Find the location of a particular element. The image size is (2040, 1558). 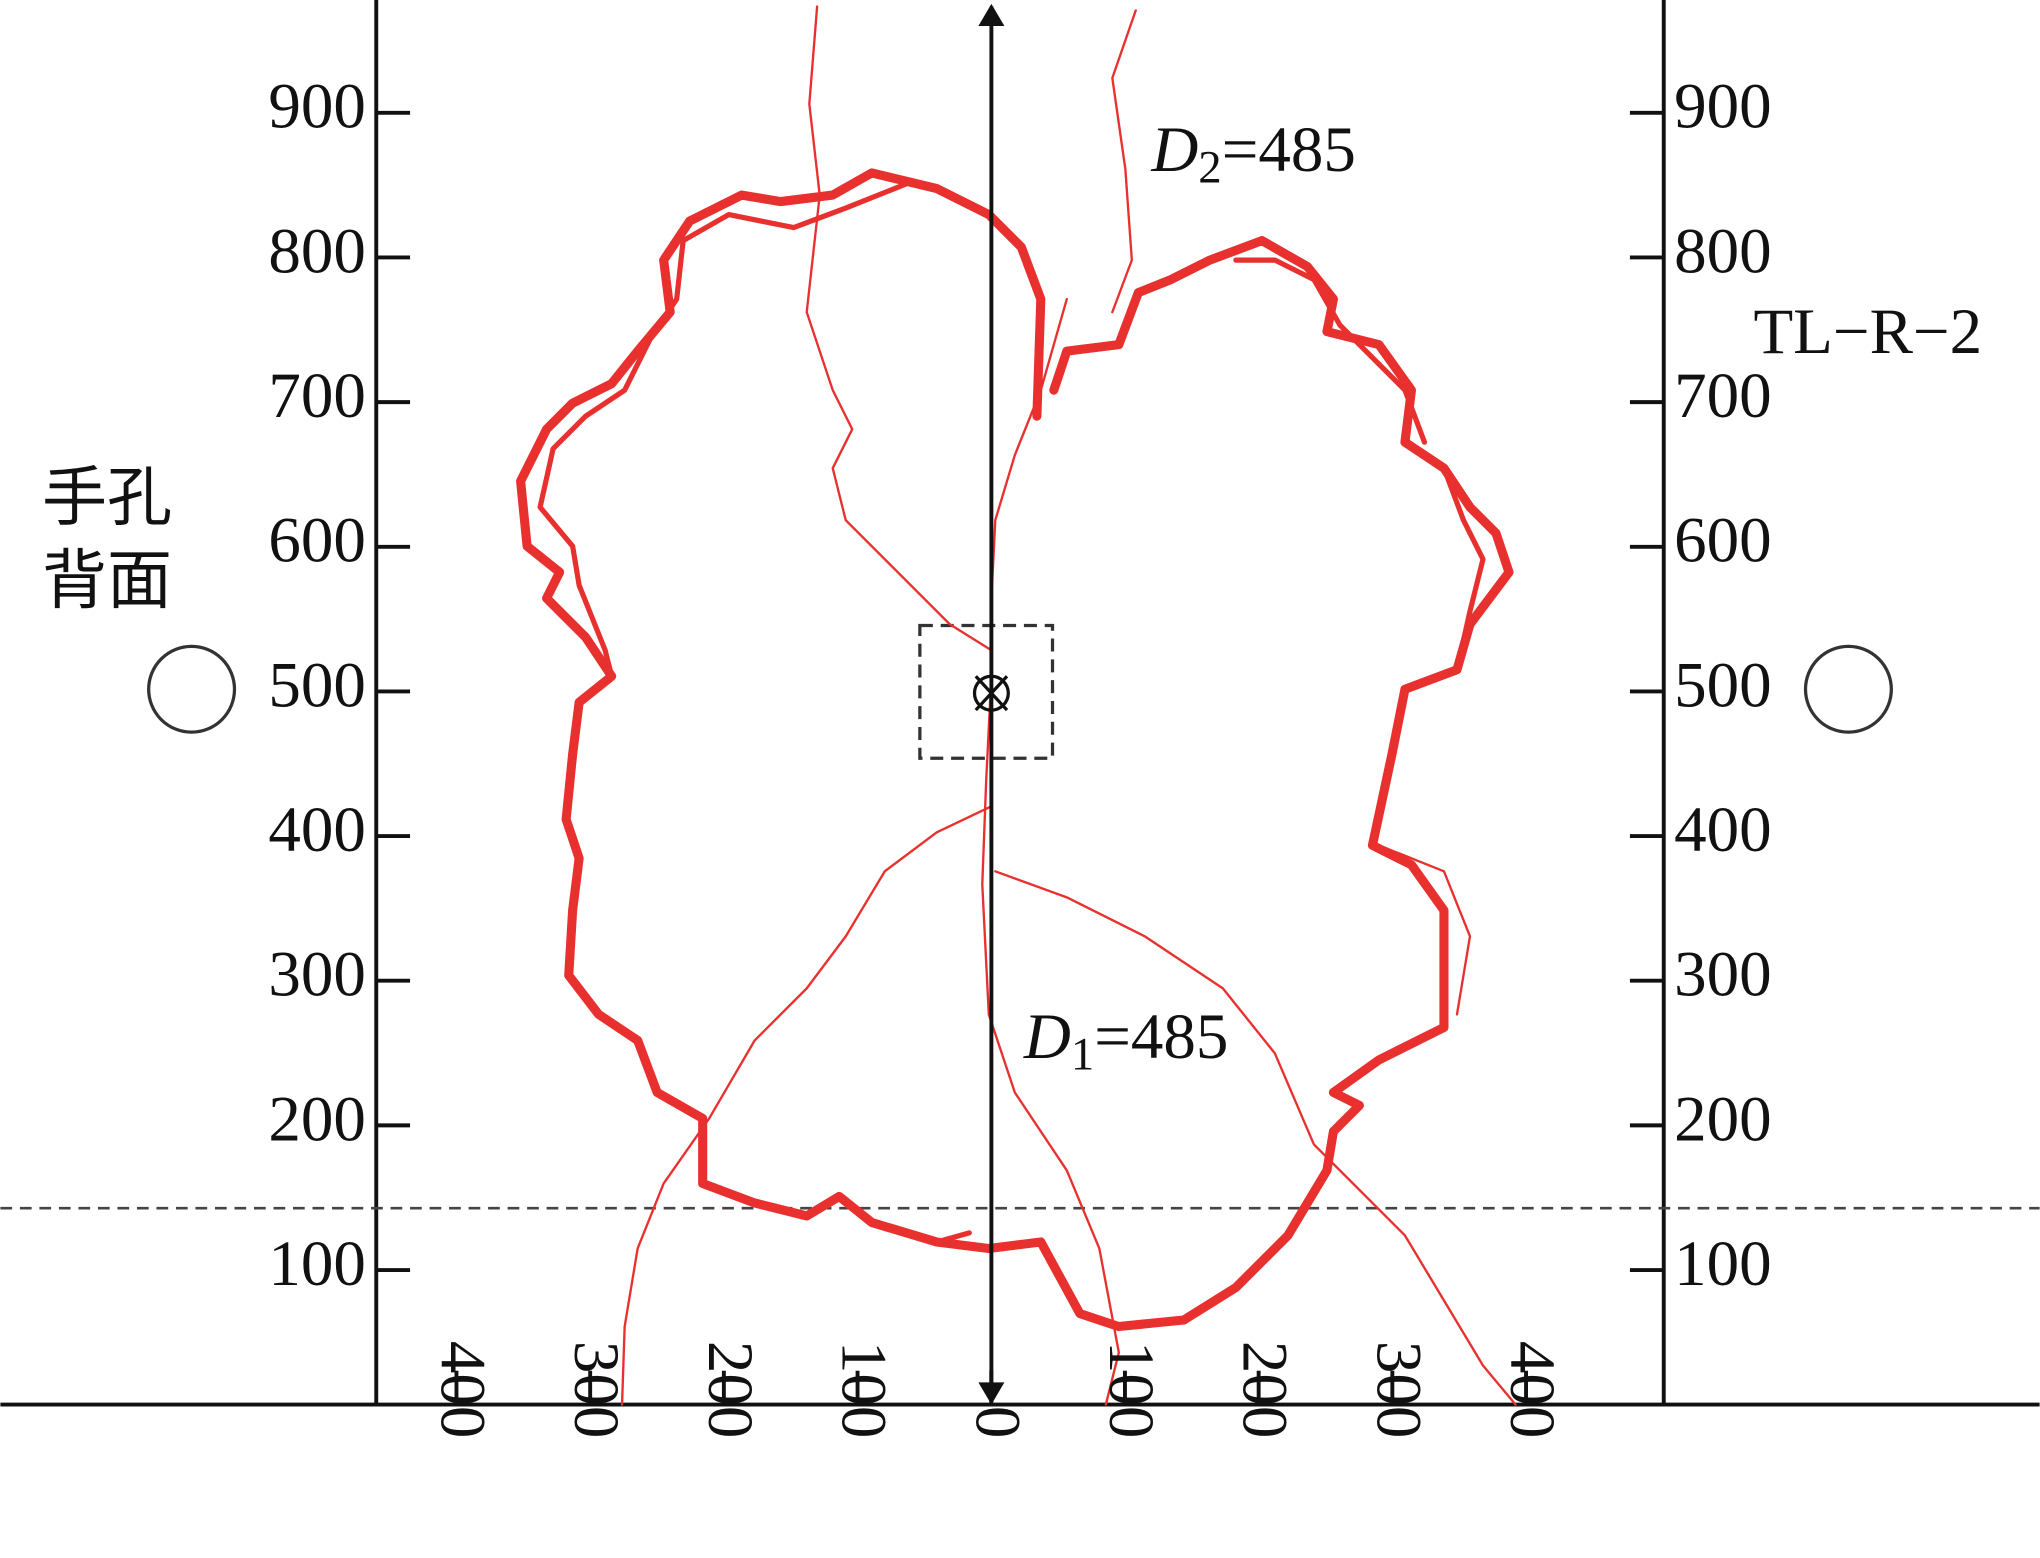

y2-tick-label: 400 is located at coordinates (1723, 830).